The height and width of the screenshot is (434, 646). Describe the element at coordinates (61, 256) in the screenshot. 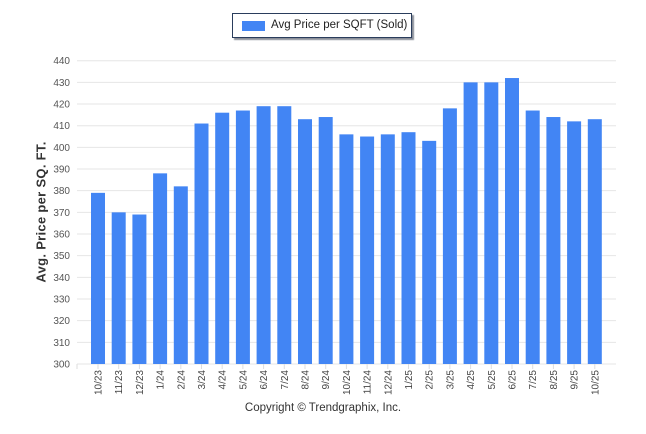

I see `y-tick-label: 350` at that location.